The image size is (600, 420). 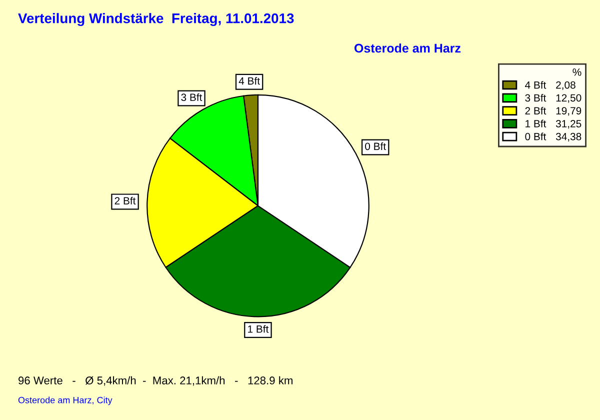 What do you see at coordinates (535, 136) in the screenshot?
I see `legend-label: 0 Bft` at bounding box center [535, 136].